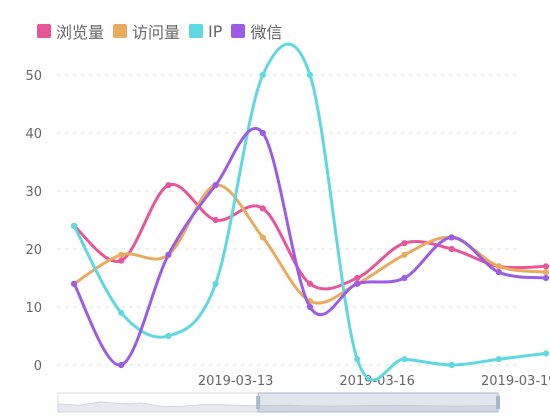 This screenshot has width=550, height=420. What do you see at coordinates (80, 32) in the screenshot?
I see `legend-label-series-1: 浏览量` at bounding box center [80, 32].